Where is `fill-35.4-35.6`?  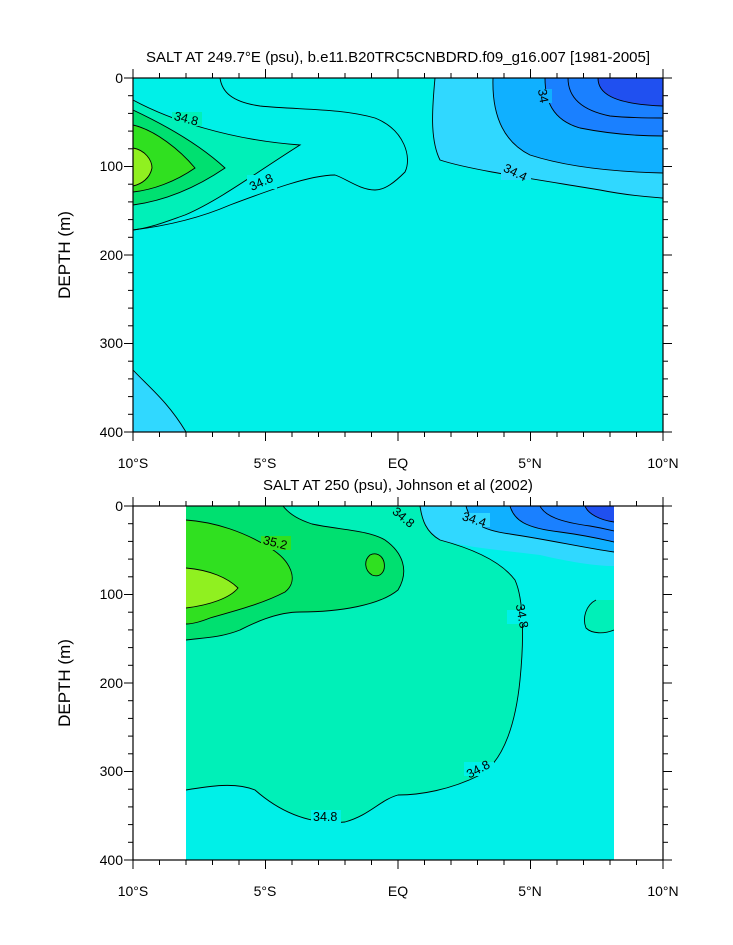 fill-35.4-35.6 is located at coordinates (212, 588).